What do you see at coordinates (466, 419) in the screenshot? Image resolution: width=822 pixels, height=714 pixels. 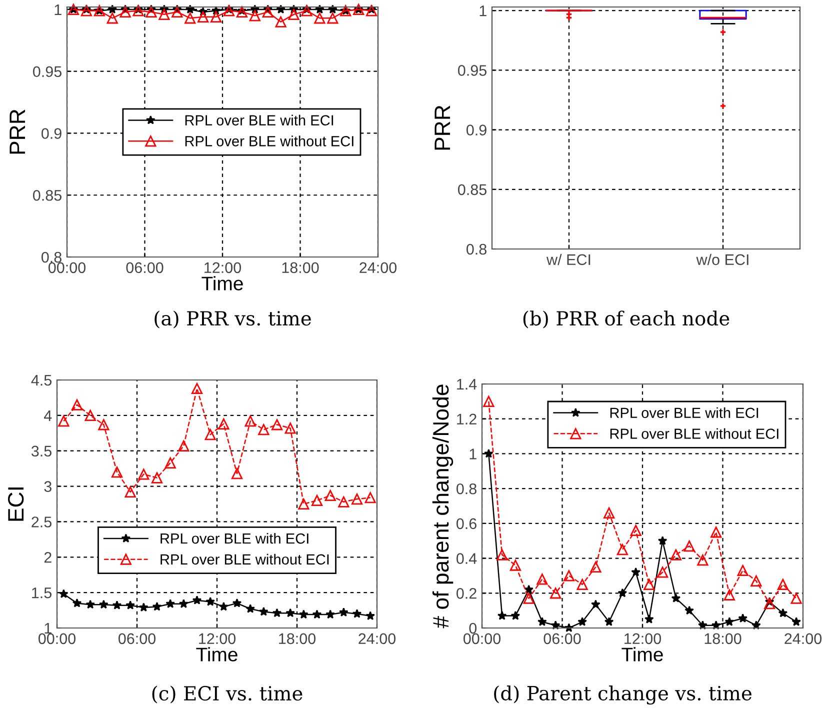 I see `y-tick-label: 1.2` at bounding box center [466, 419].